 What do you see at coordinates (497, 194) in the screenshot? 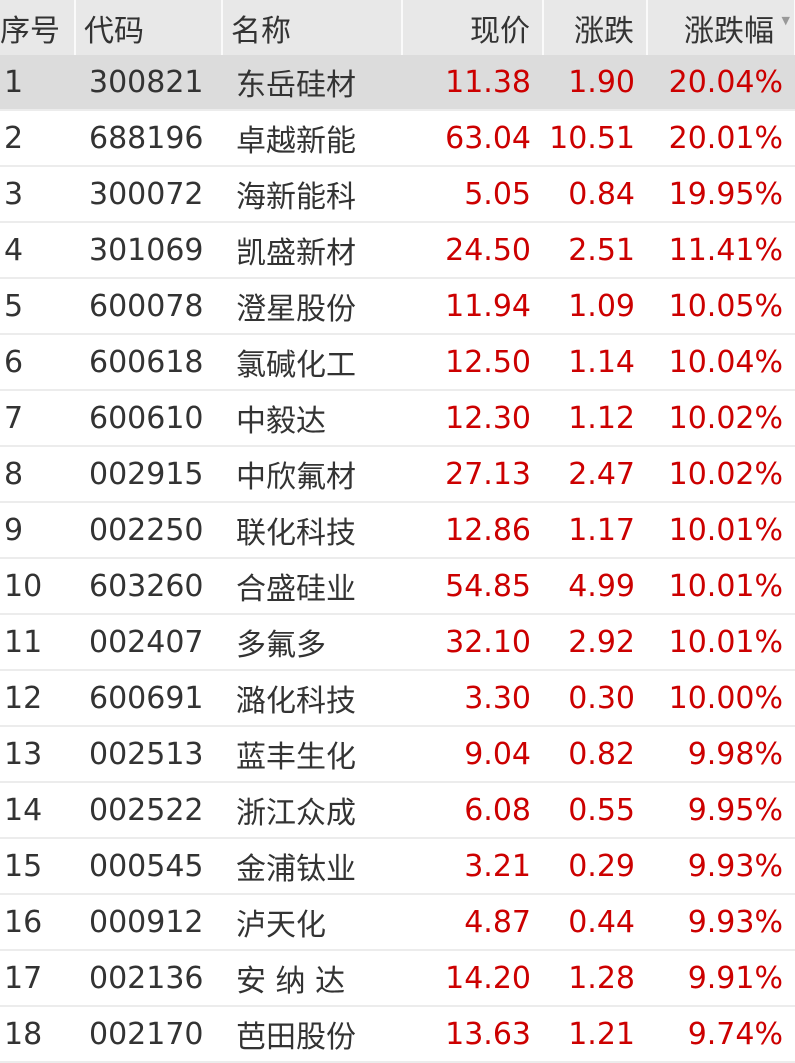
I see `price: 5.05` at bounding box center [497, 194].